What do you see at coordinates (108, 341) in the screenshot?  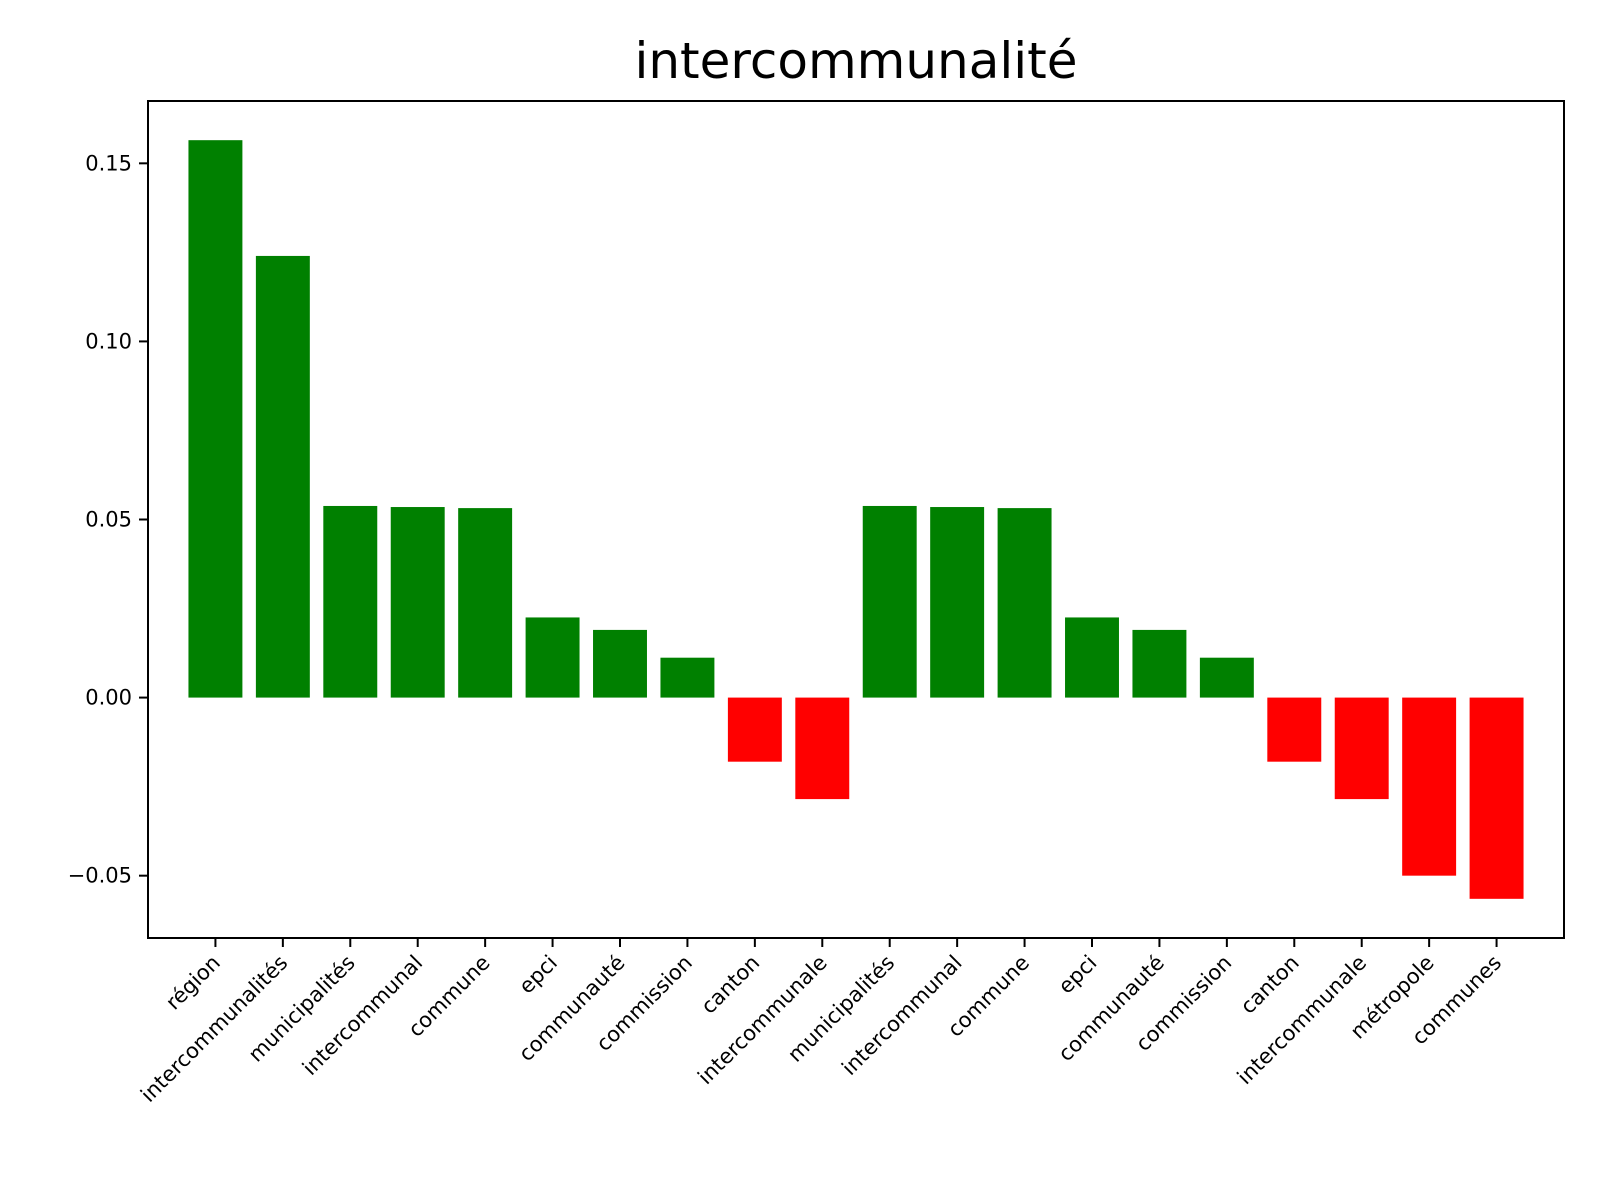 I see `y-tick-label: 0.10` at bounding box center [108, 341].